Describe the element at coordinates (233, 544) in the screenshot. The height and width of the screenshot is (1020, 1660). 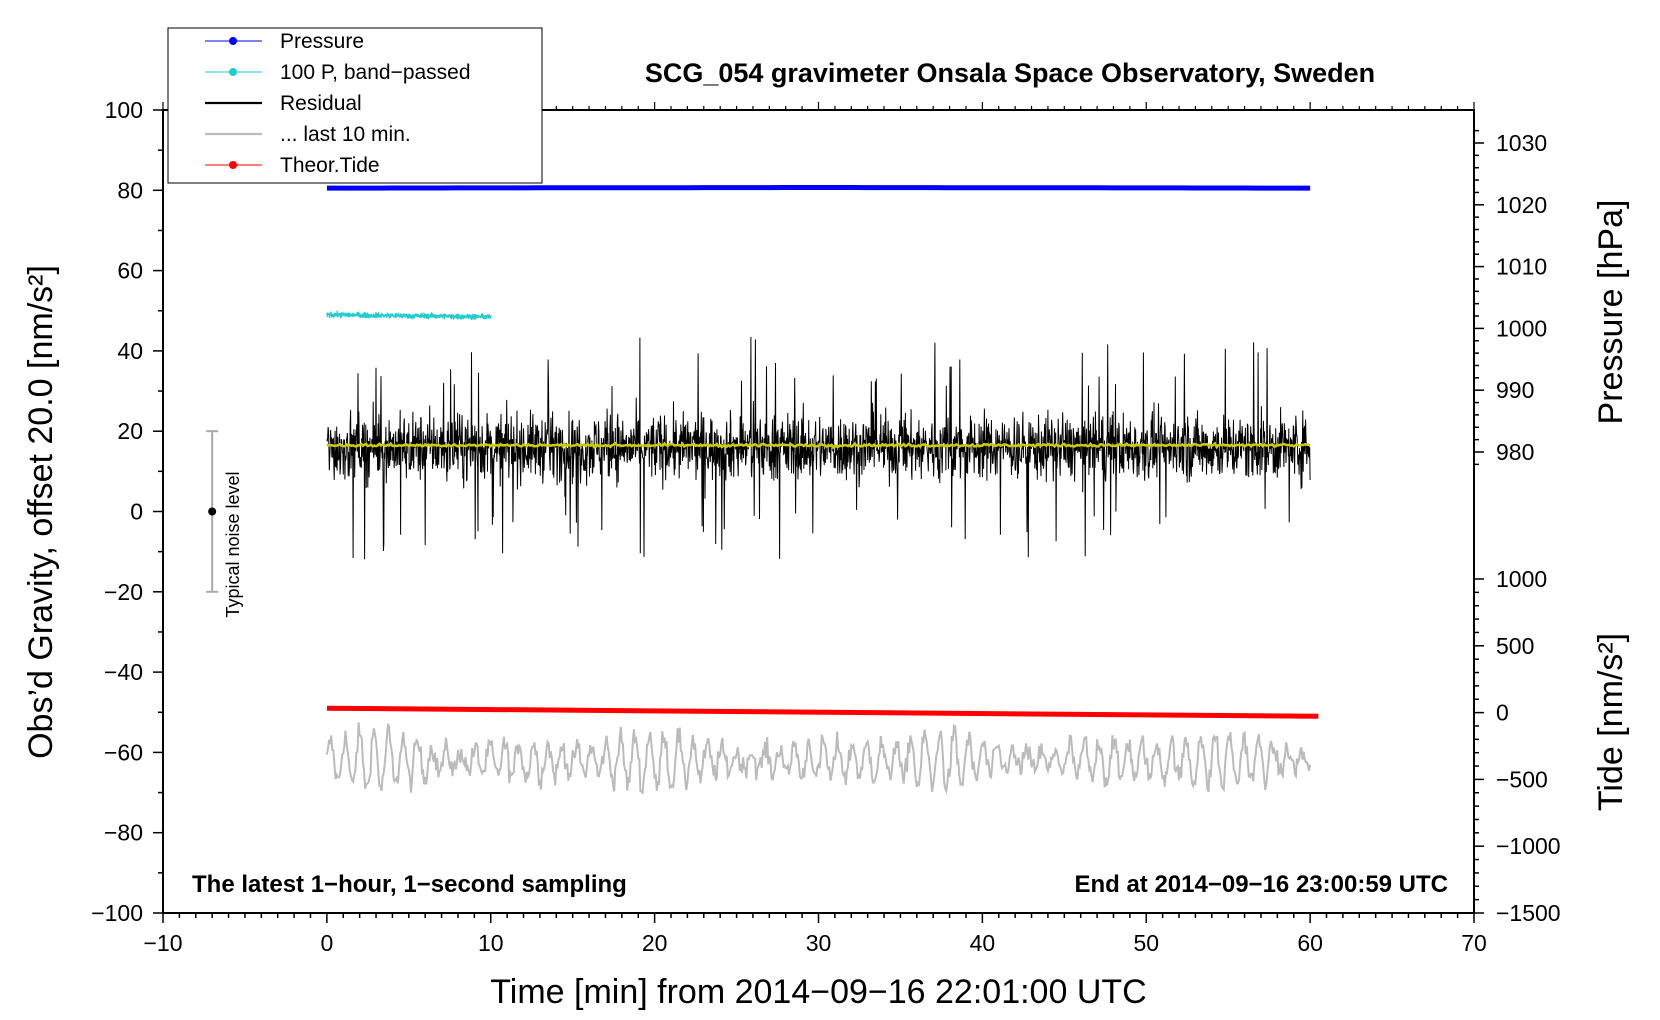
I see `noise-level-label: Typical noise level` at that location.